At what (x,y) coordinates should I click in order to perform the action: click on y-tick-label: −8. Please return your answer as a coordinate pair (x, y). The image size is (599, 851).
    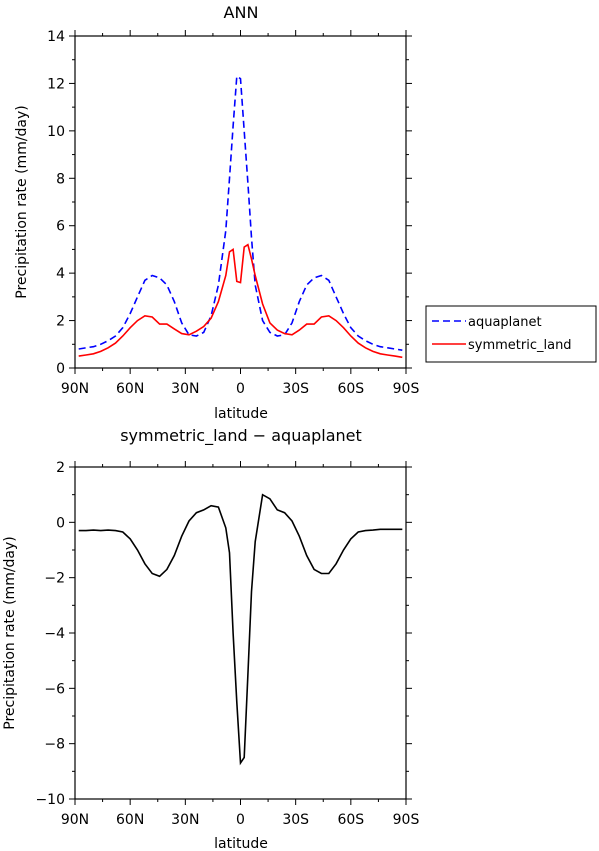
    Looking at the image, I should click on (54, 745).